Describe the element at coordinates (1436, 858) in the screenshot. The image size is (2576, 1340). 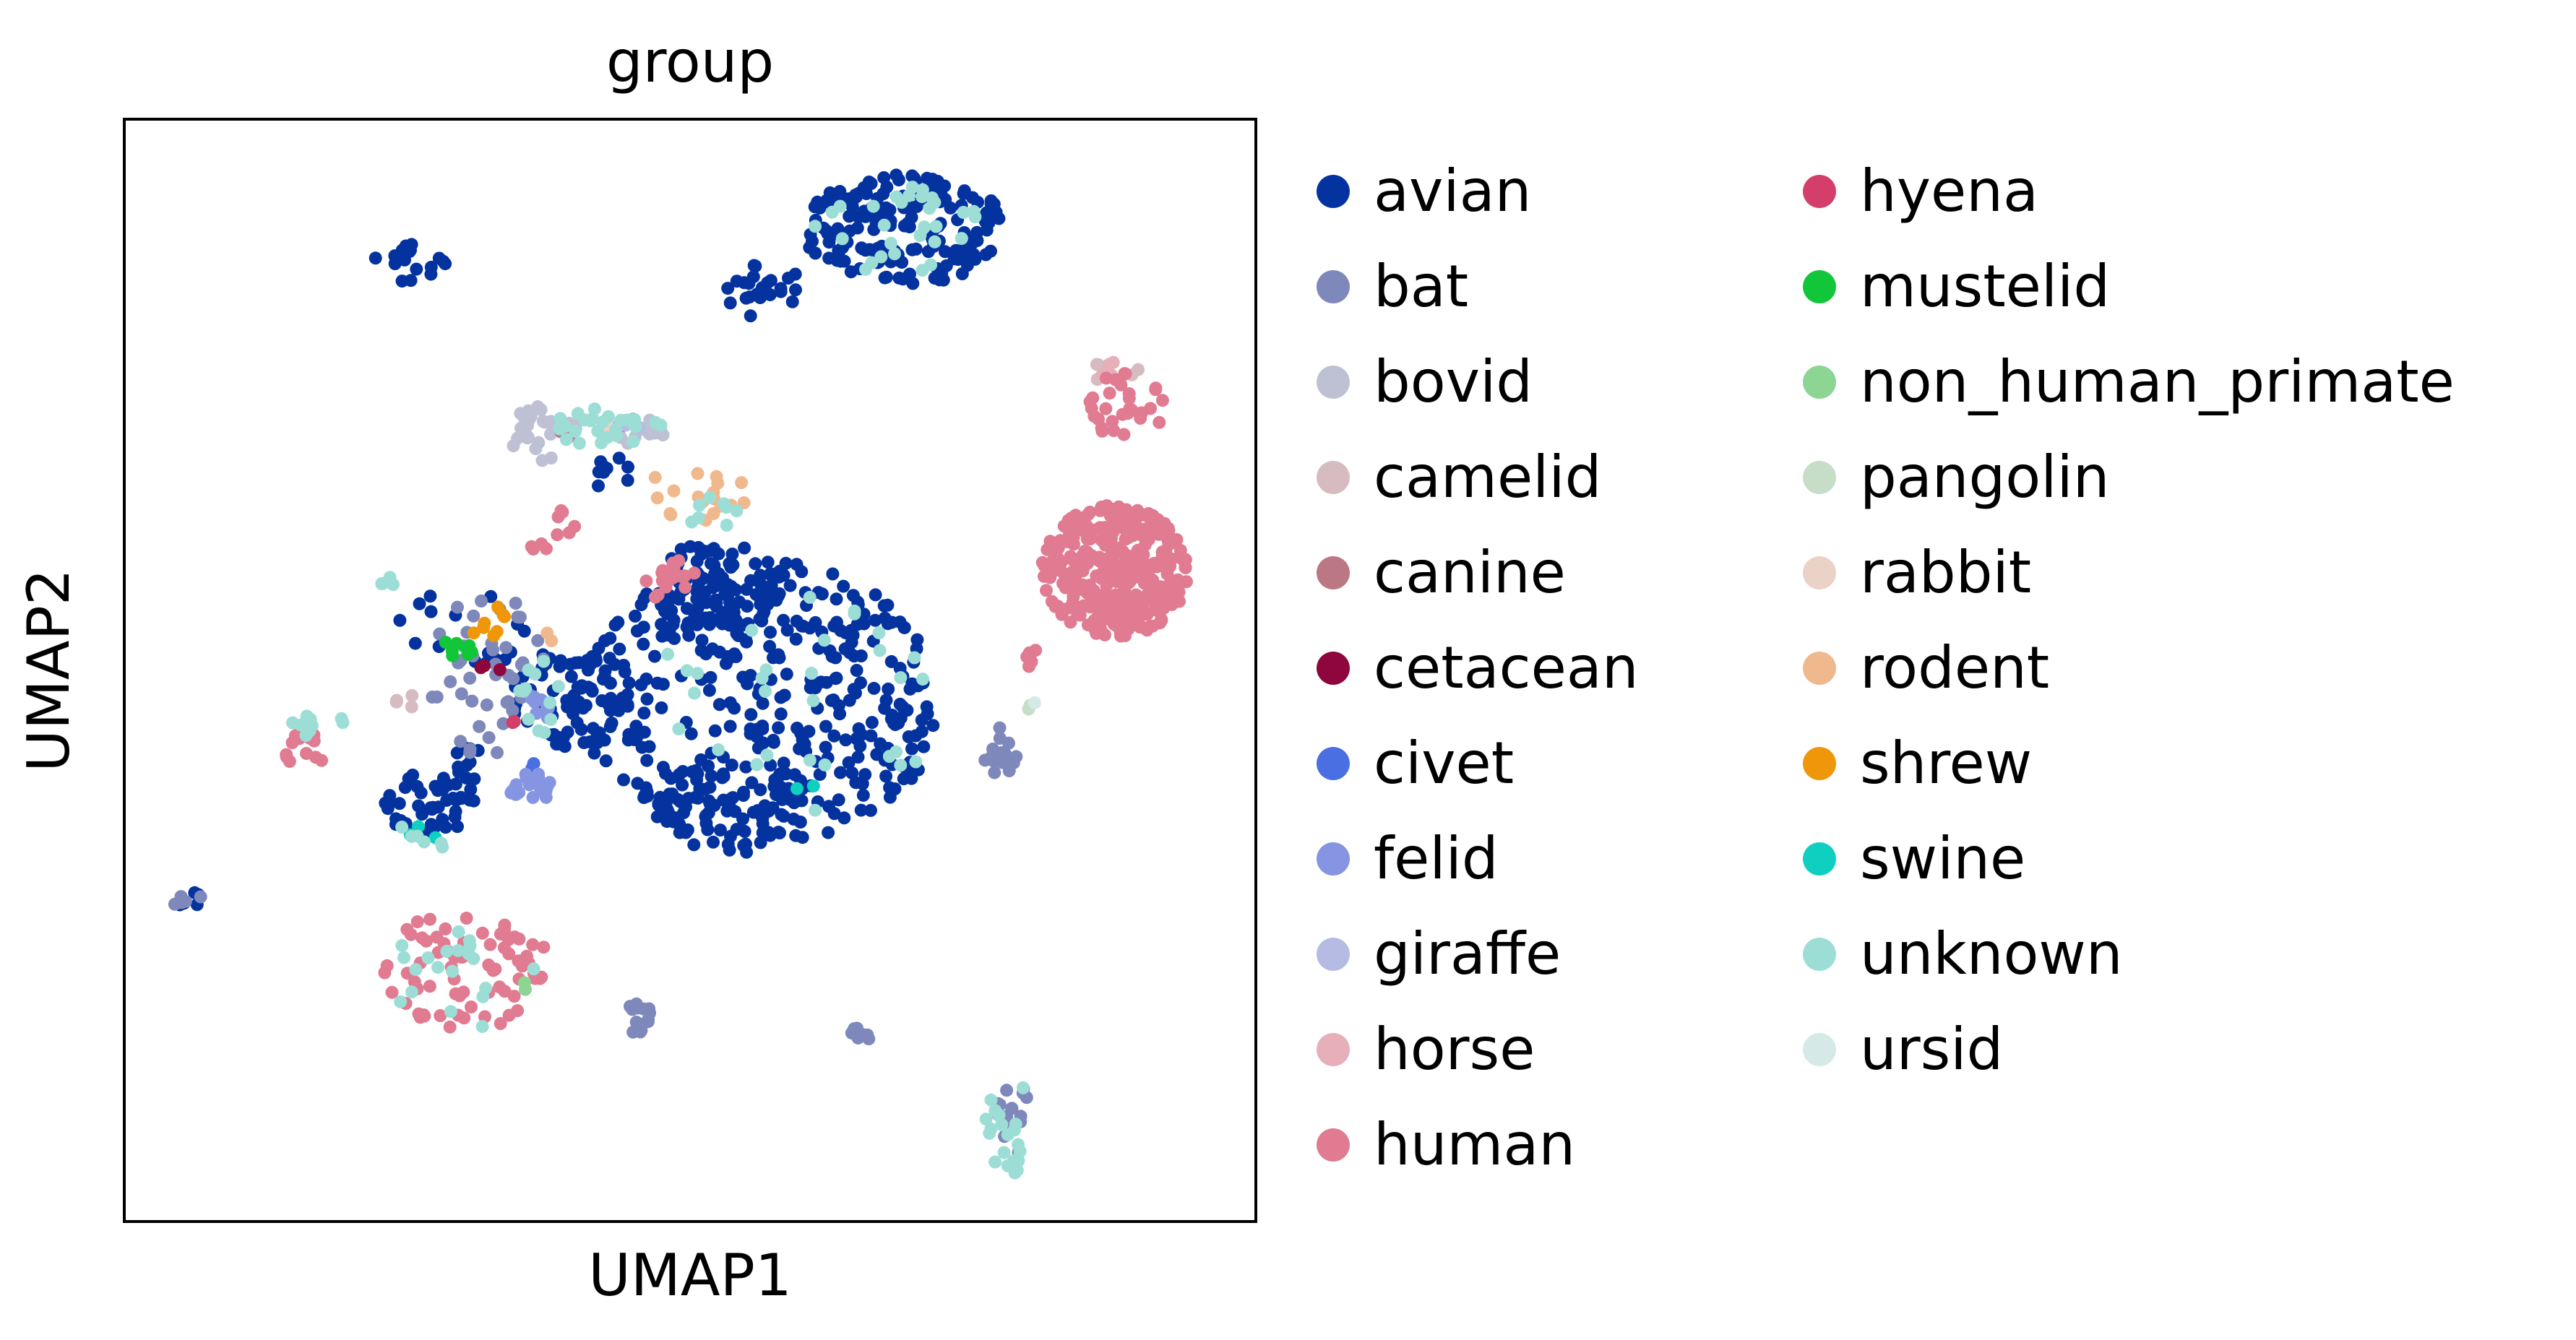
I see `legend-label: felid` at that location.